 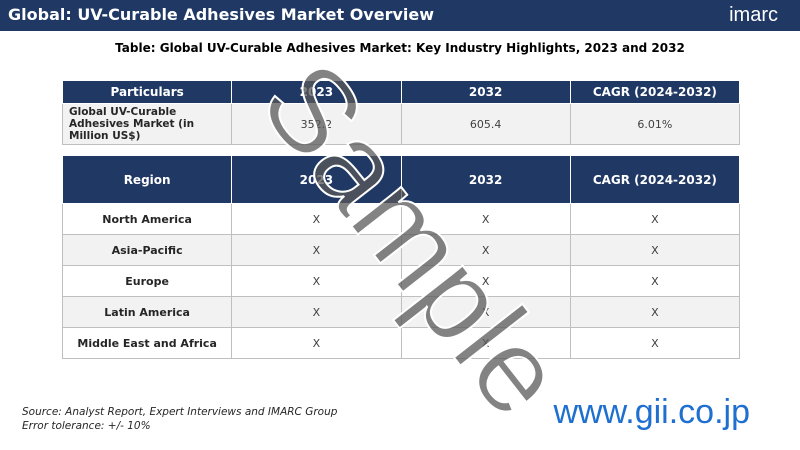 I want to click on table-row: Asia-Pacific X X X, so click(x=401, y=250).